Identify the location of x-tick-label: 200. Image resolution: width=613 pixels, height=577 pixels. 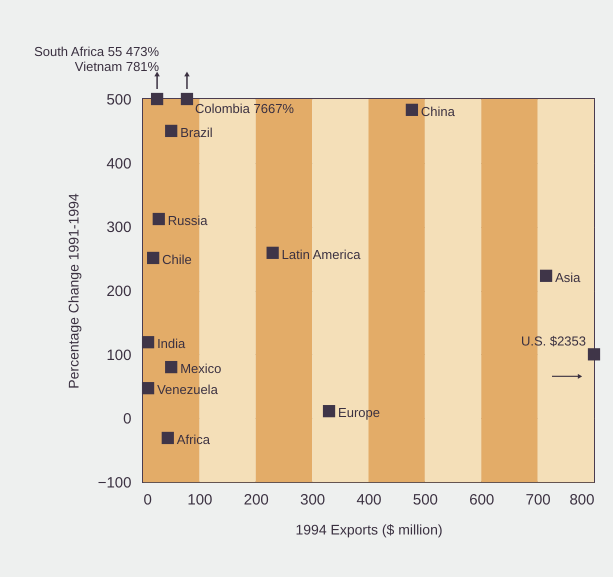
(256, 500).